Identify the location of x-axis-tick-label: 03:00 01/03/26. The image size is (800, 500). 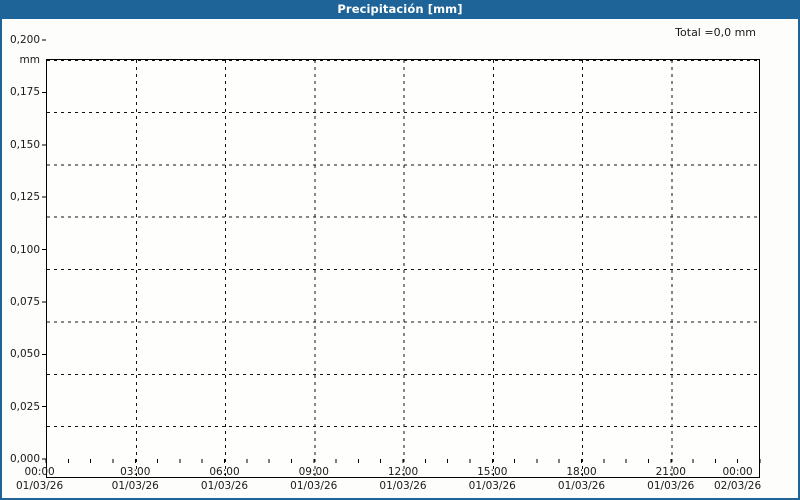
(135, 479).